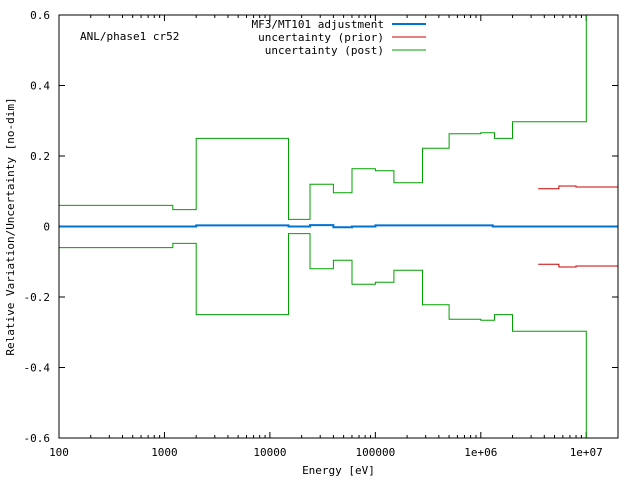 The width and height of the screenshot is (640, 480). What do you see at coordinates (37, 297) in the screenshot?
I see `y-tick-label: -0.2` at bounding box center [37, 297].